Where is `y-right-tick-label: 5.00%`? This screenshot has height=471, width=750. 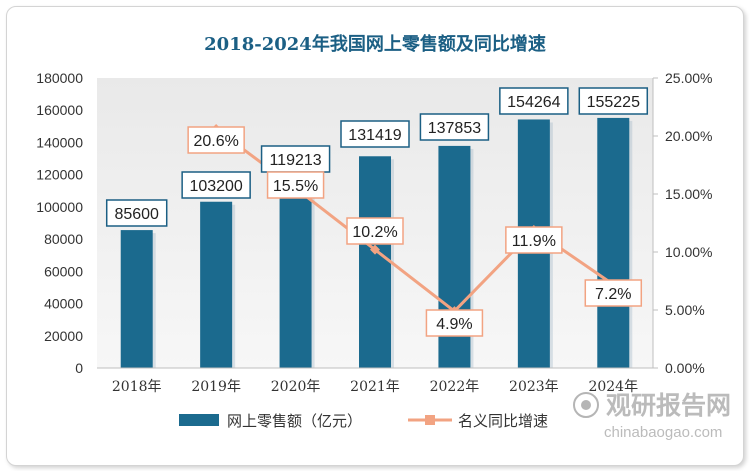
y-right-tick-label: 5.00% is located at coordinates (685, 310).